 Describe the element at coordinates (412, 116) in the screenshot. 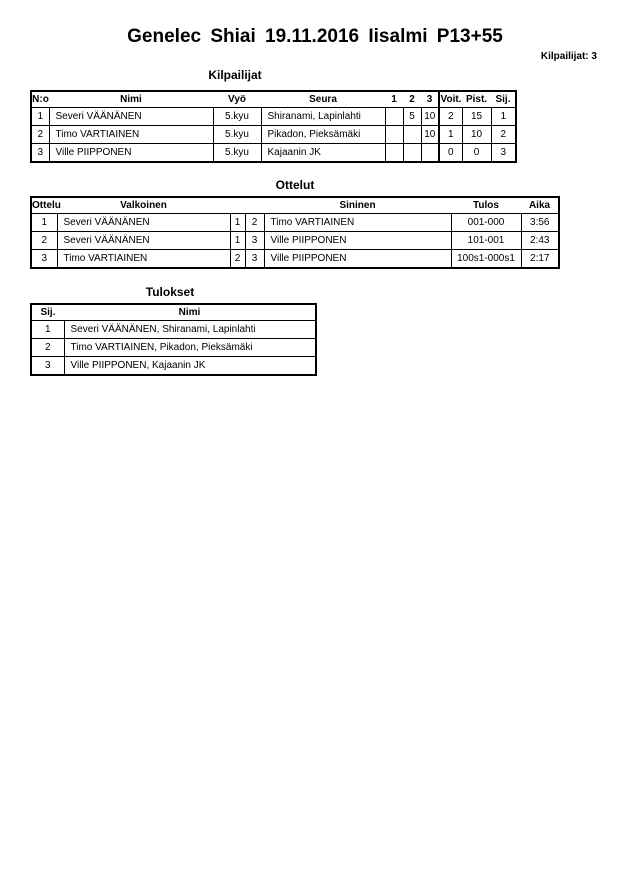

I see `table-cell: 5` at that location.